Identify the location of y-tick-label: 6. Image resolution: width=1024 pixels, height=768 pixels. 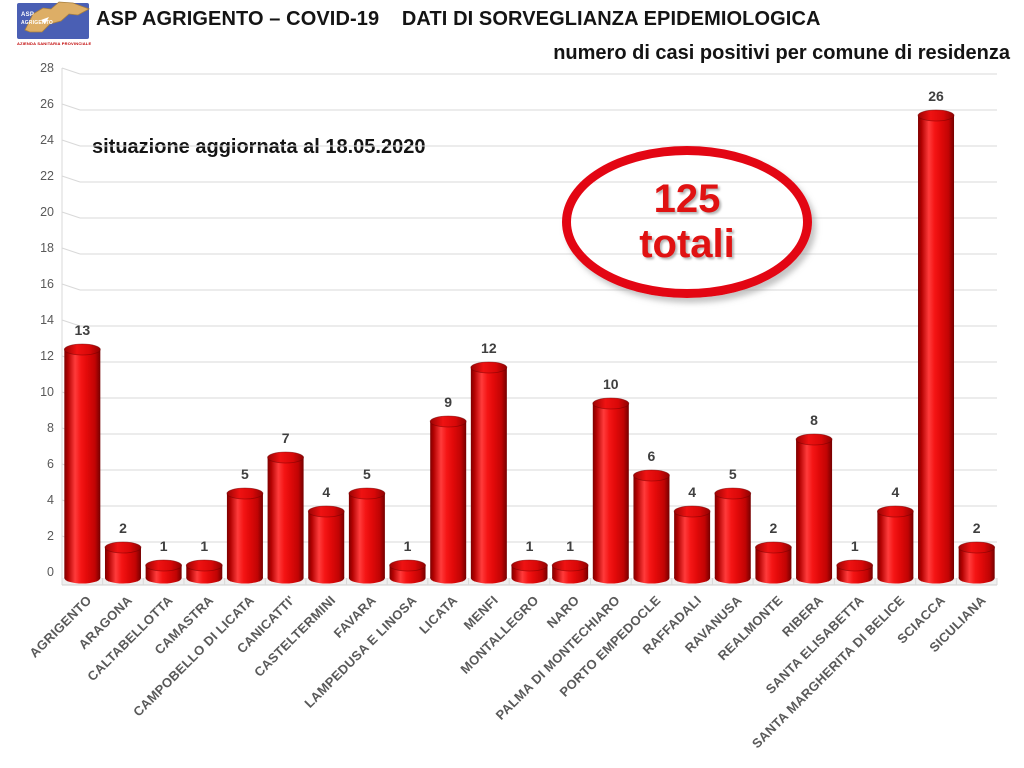
(50, 464).